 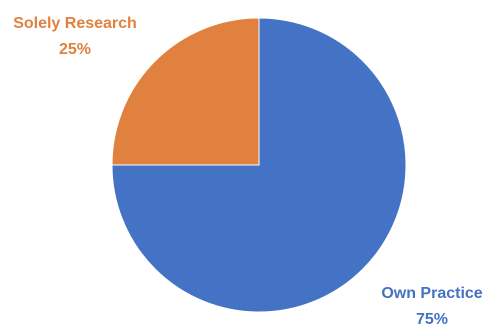 What do you see at coordinates (431, 293) in the screenshot?
I see `slice-label-own-practice: Own Practice` at bounding box center [431, 293].